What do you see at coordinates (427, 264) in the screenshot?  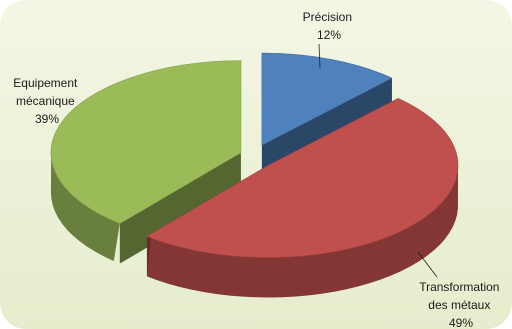 I see `leader-line-transformation` at bounding box center [427, 264].